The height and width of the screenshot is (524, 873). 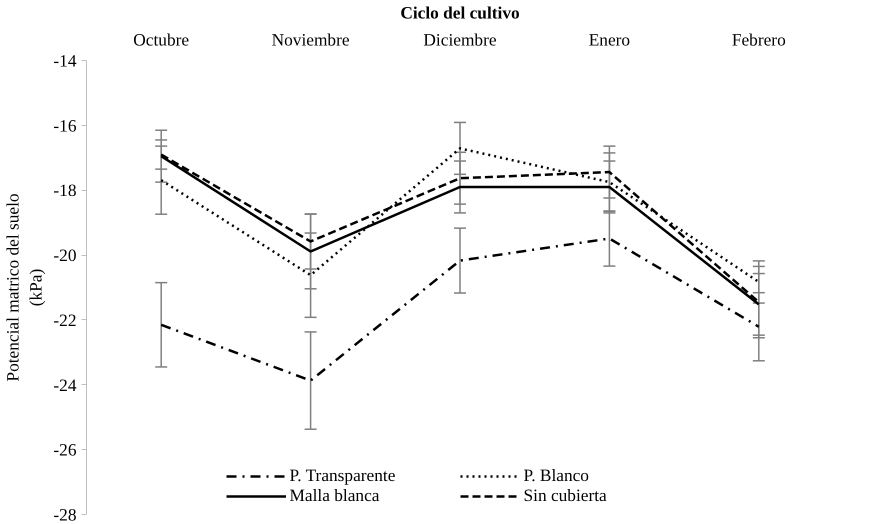 I want to click on legend-label: Malla blanca, so click(x=335, y=496).